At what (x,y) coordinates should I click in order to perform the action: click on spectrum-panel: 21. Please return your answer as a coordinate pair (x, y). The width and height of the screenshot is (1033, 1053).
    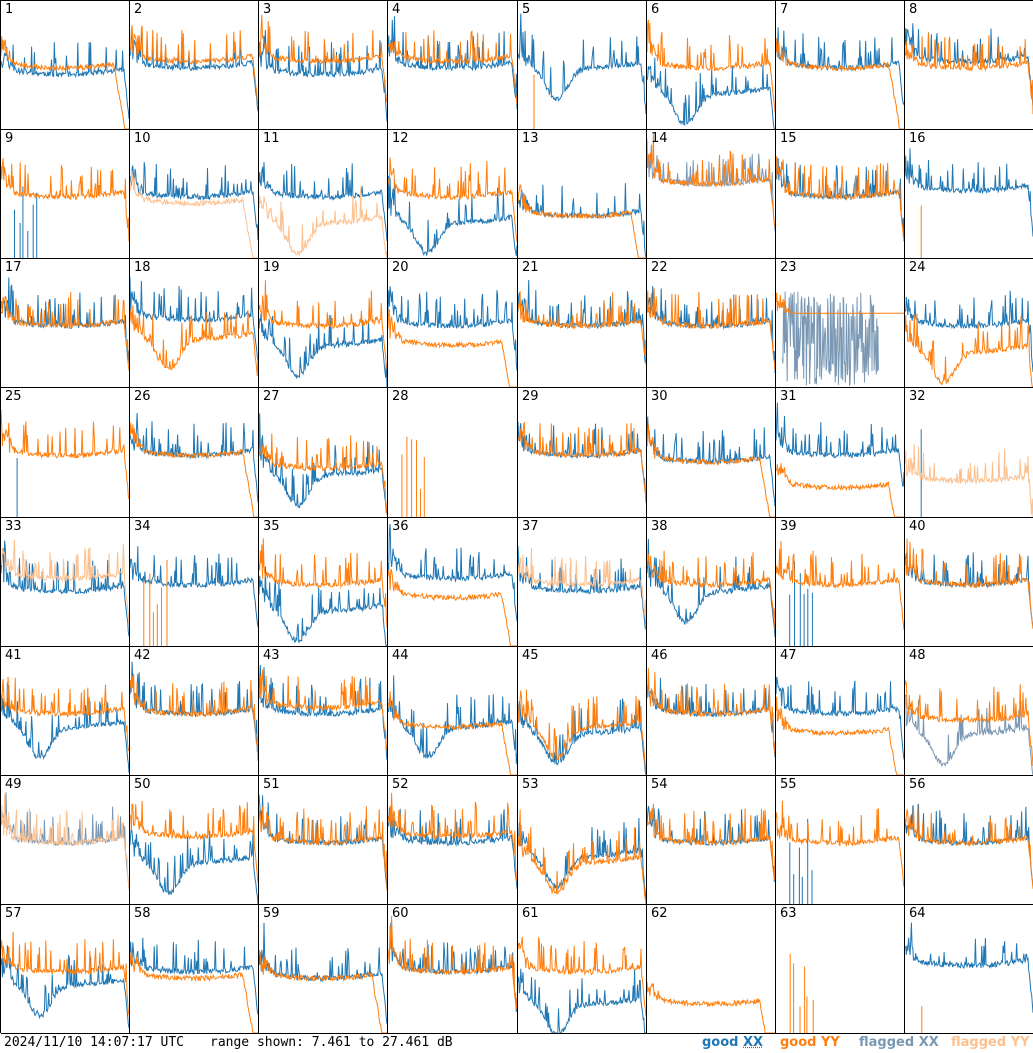
    Looking at the image, I should click on (582, 323).